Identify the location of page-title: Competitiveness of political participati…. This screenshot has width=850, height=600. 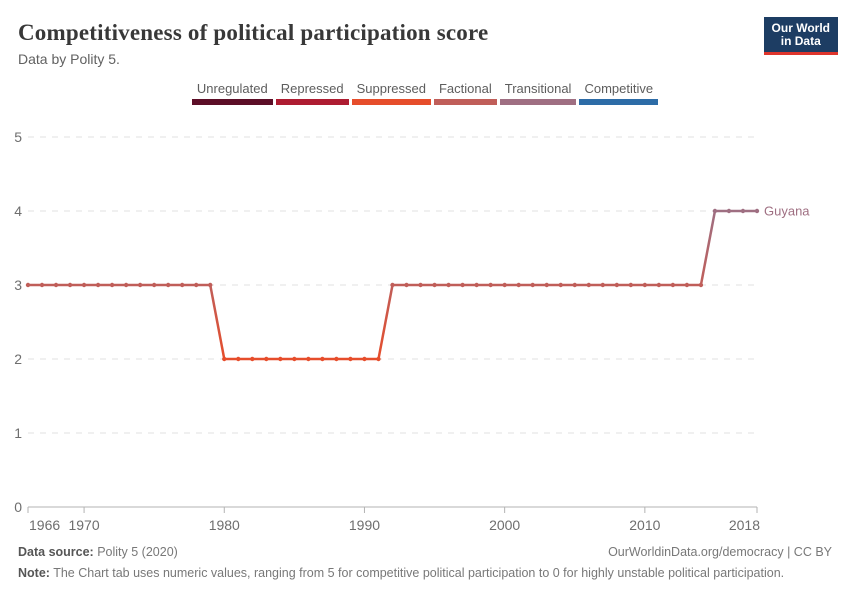
(253, 32).